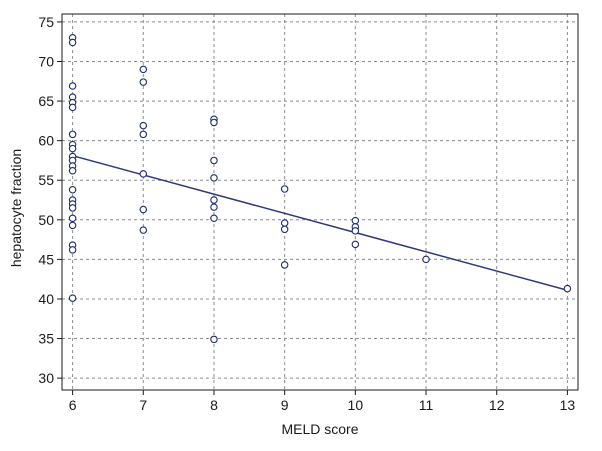 The image size is (602, 451). Describe the element at coordinates (46, 259) in the screenshot. I see `y-tick-label: 45` at that location.